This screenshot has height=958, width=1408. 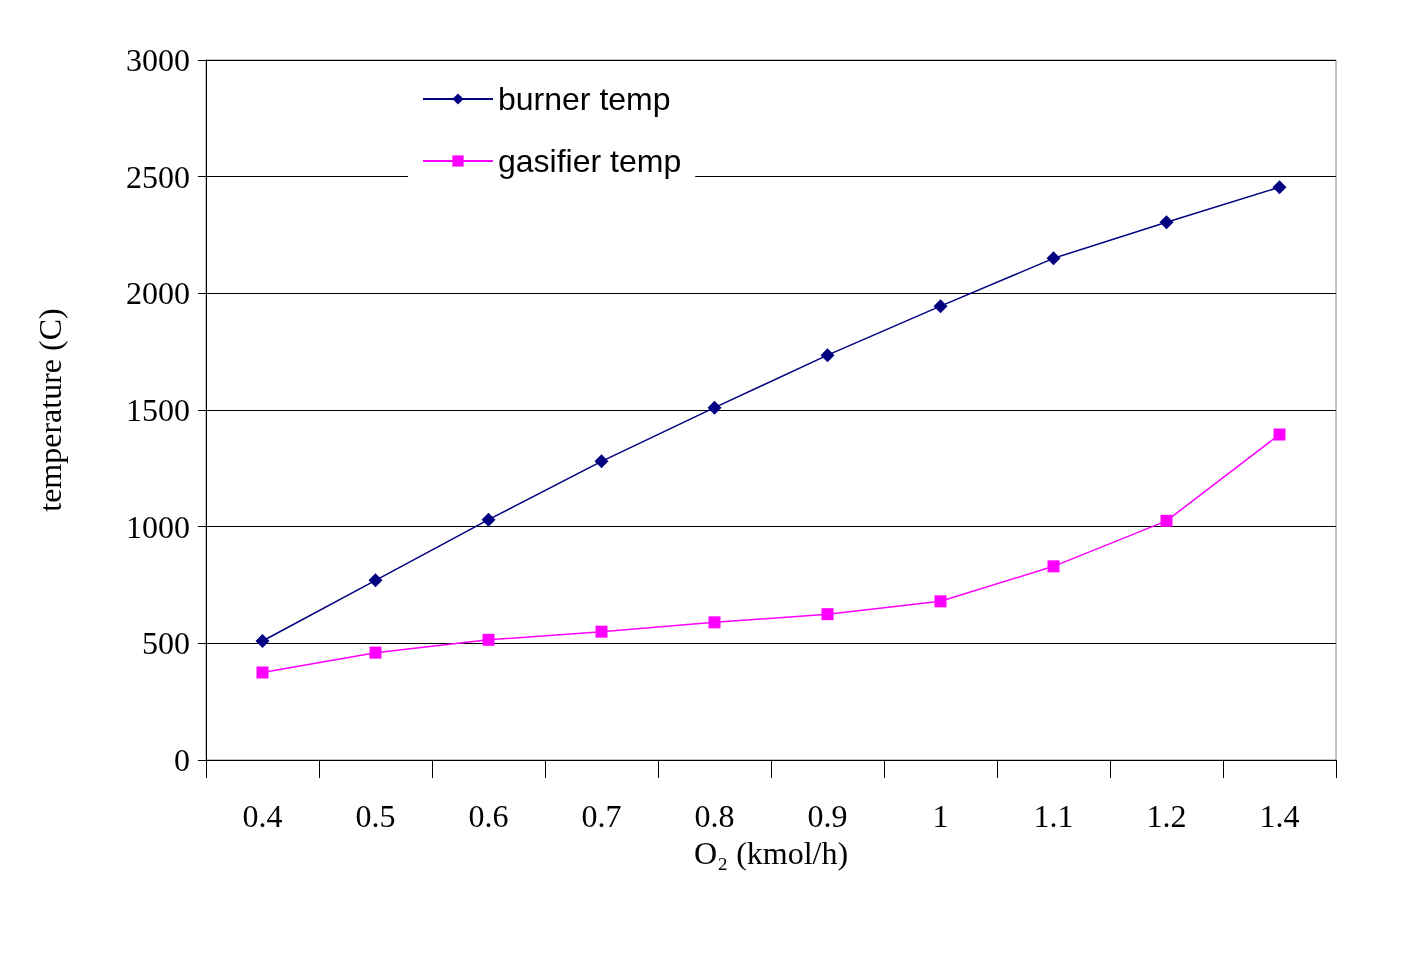 What do you see at coordinates (488, 816) in the screenshot?
I see `x-tick-label: 0.6` at bounding box center [488, 816].